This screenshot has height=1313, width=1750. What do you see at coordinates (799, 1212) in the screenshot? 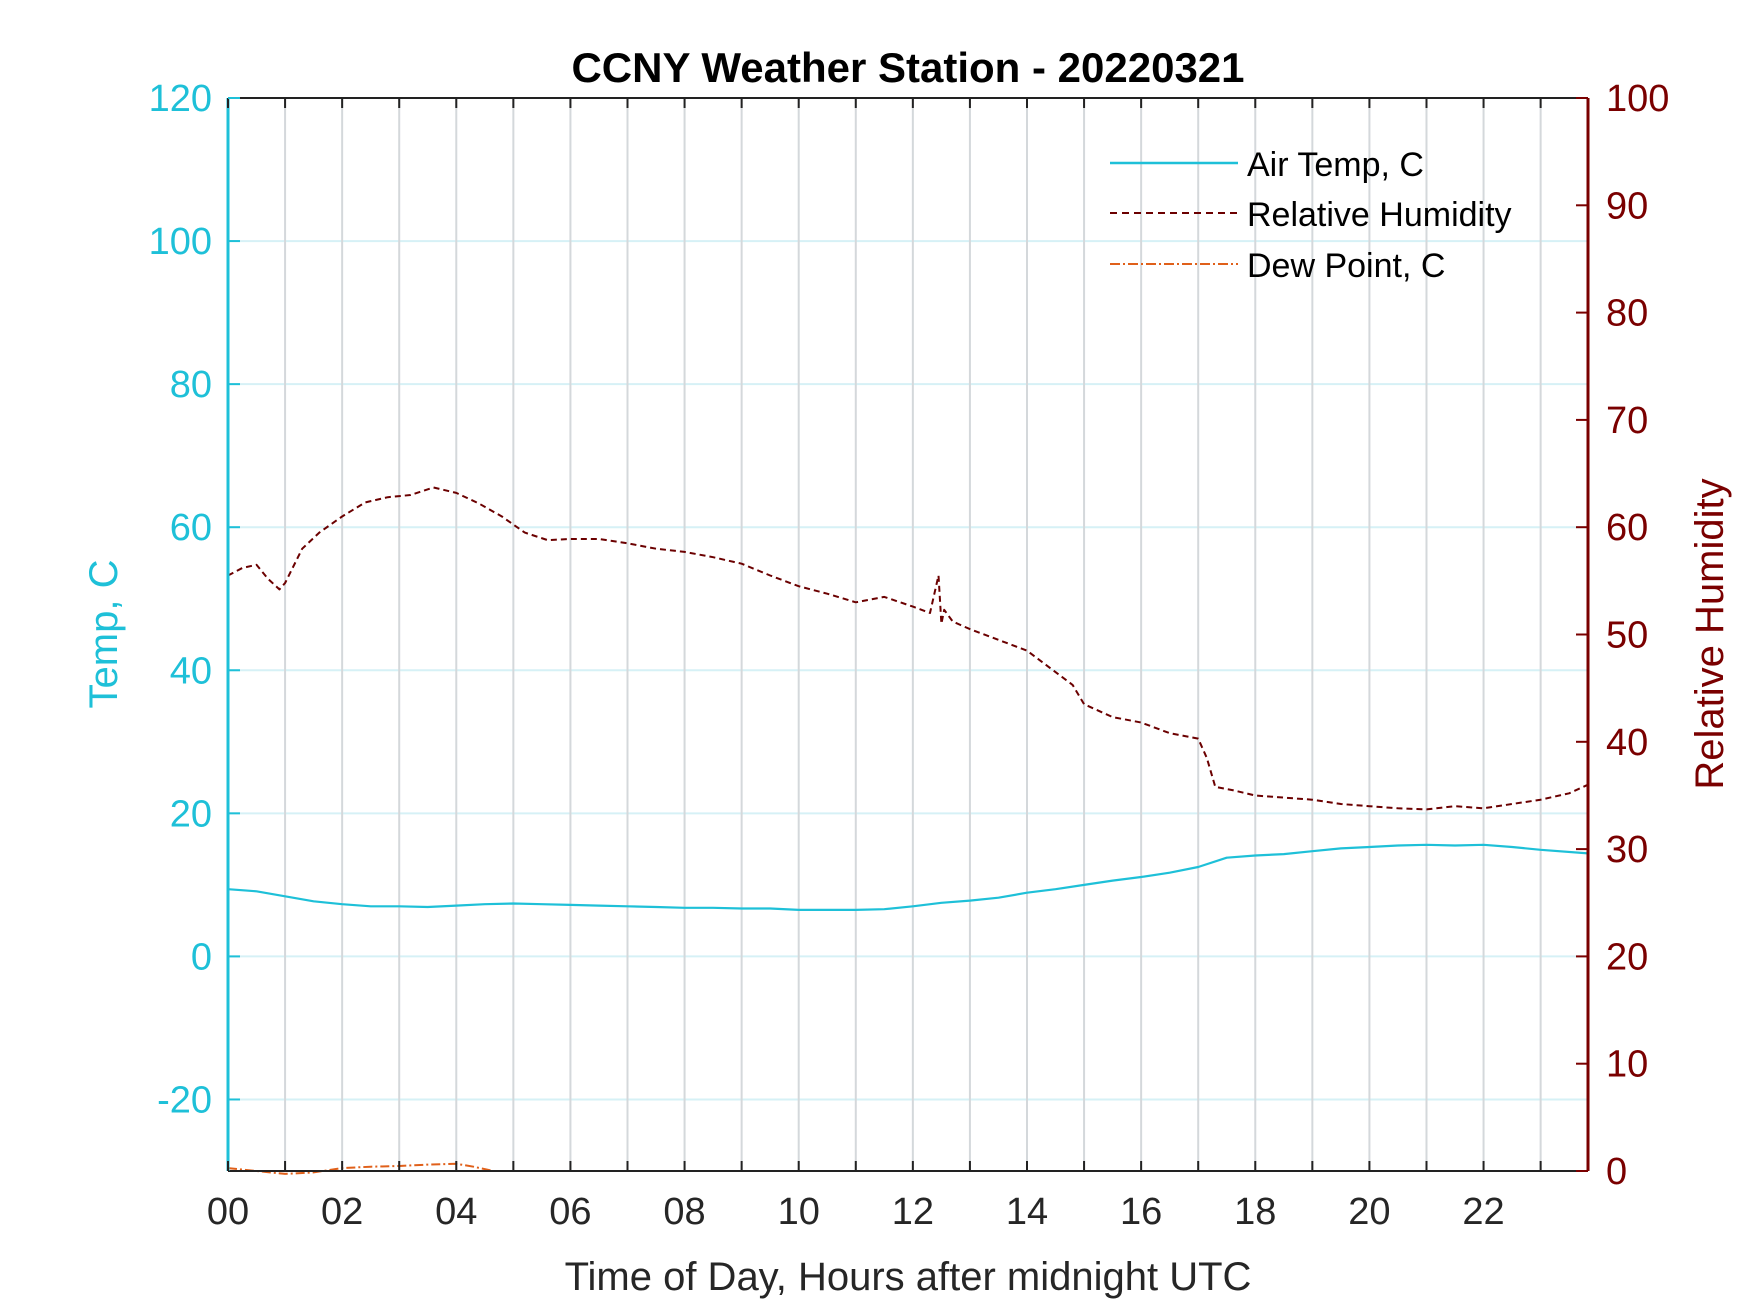
I see `x-tick-label: 10` at bounding box center [799, 1212].